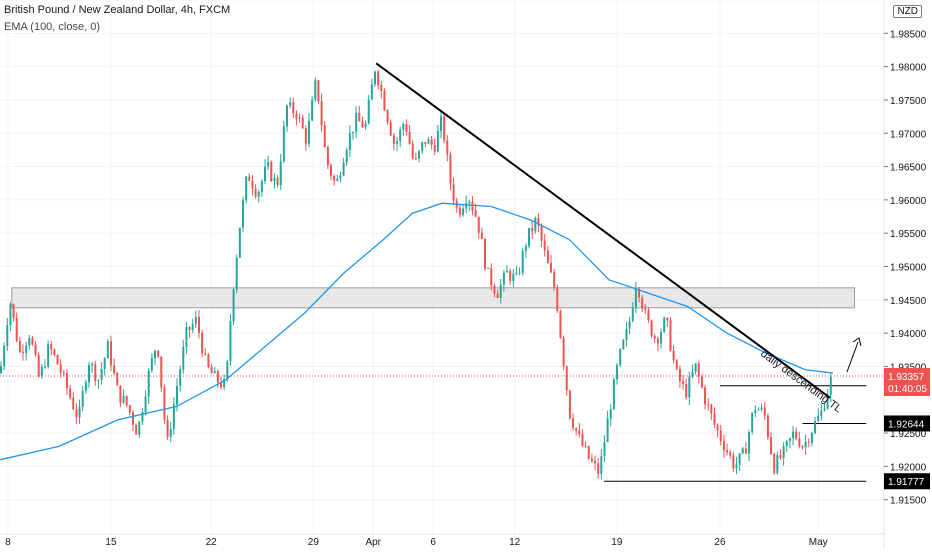 This screenshot has height=555, width=932. Describe the element at coordinates (908, 367) in the screenshot. I see `y-tick-label: 1.93500` at that location.